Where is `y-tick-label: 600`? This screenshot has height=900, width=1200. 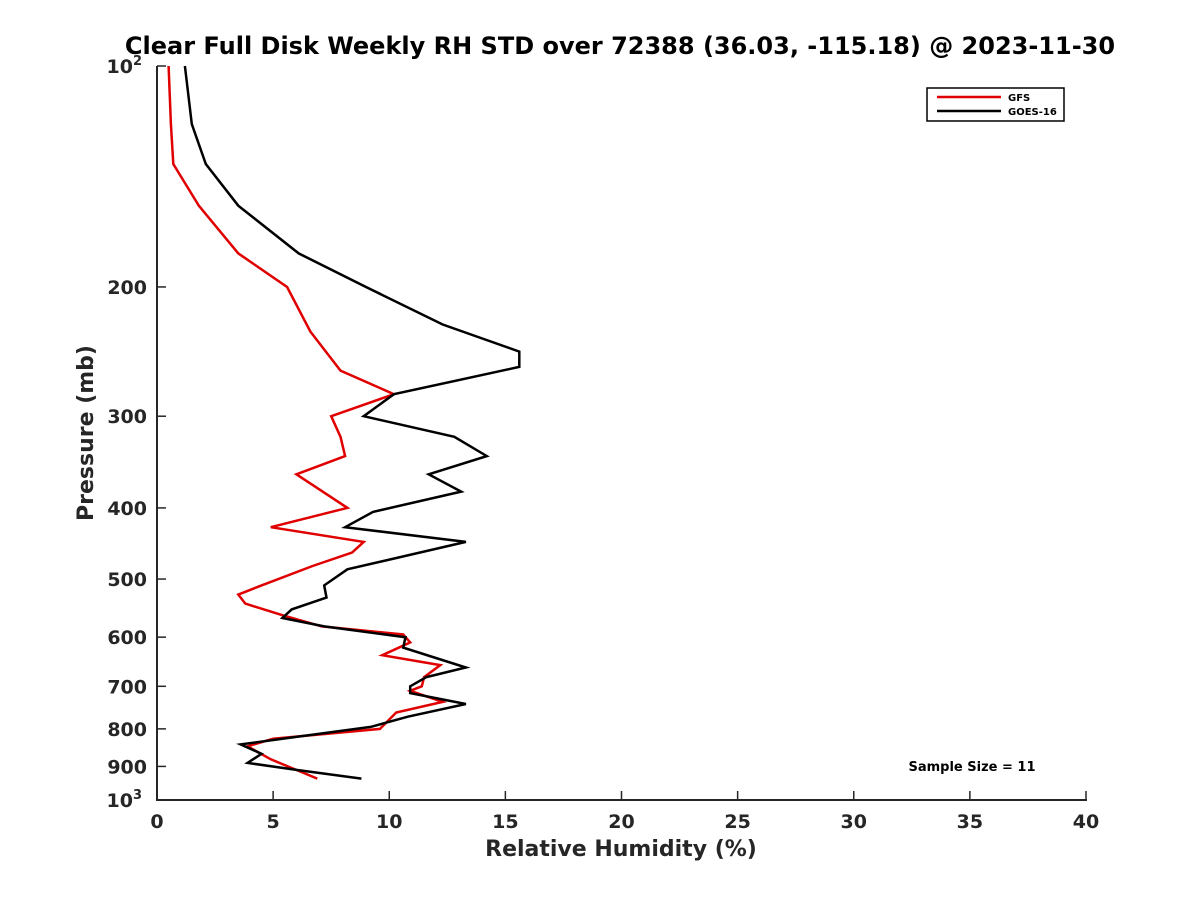 y-tick-label: 600 is located at coordinates (127, 638).